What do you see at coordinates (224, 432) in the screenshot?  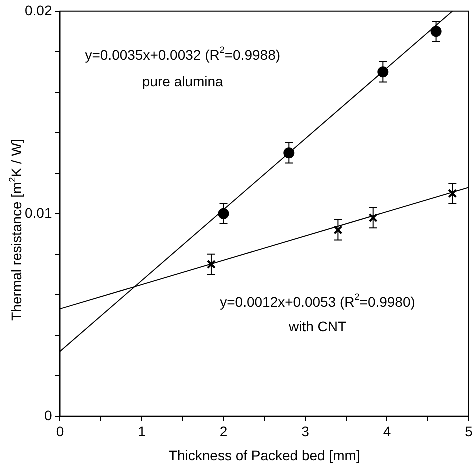 I see `x-tick-label: 2` at bounding box center [224, 432].